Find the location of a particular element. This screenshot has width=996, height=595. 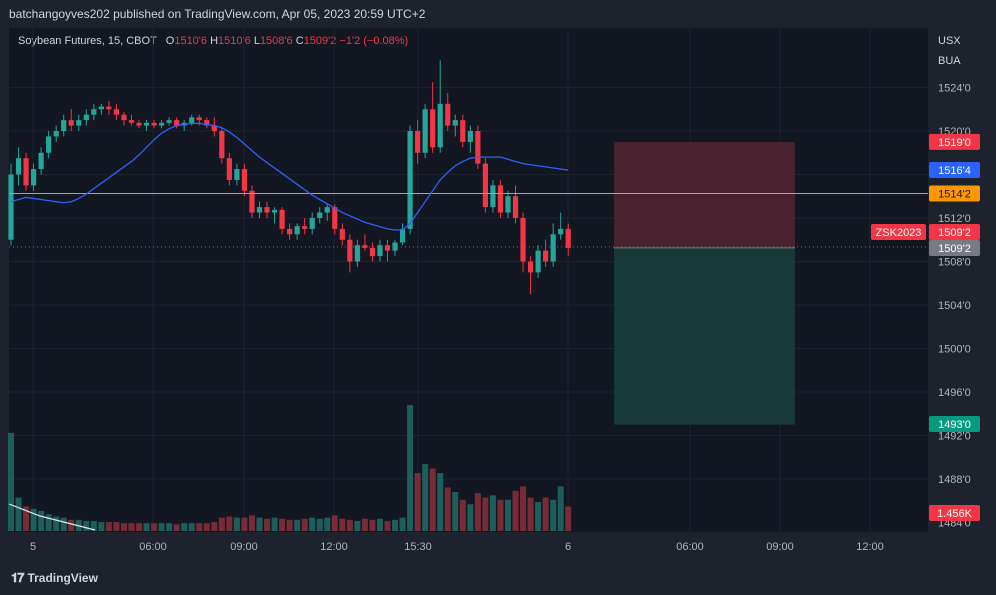

time-tick-label: 5 is located at coordinates (33, 547).